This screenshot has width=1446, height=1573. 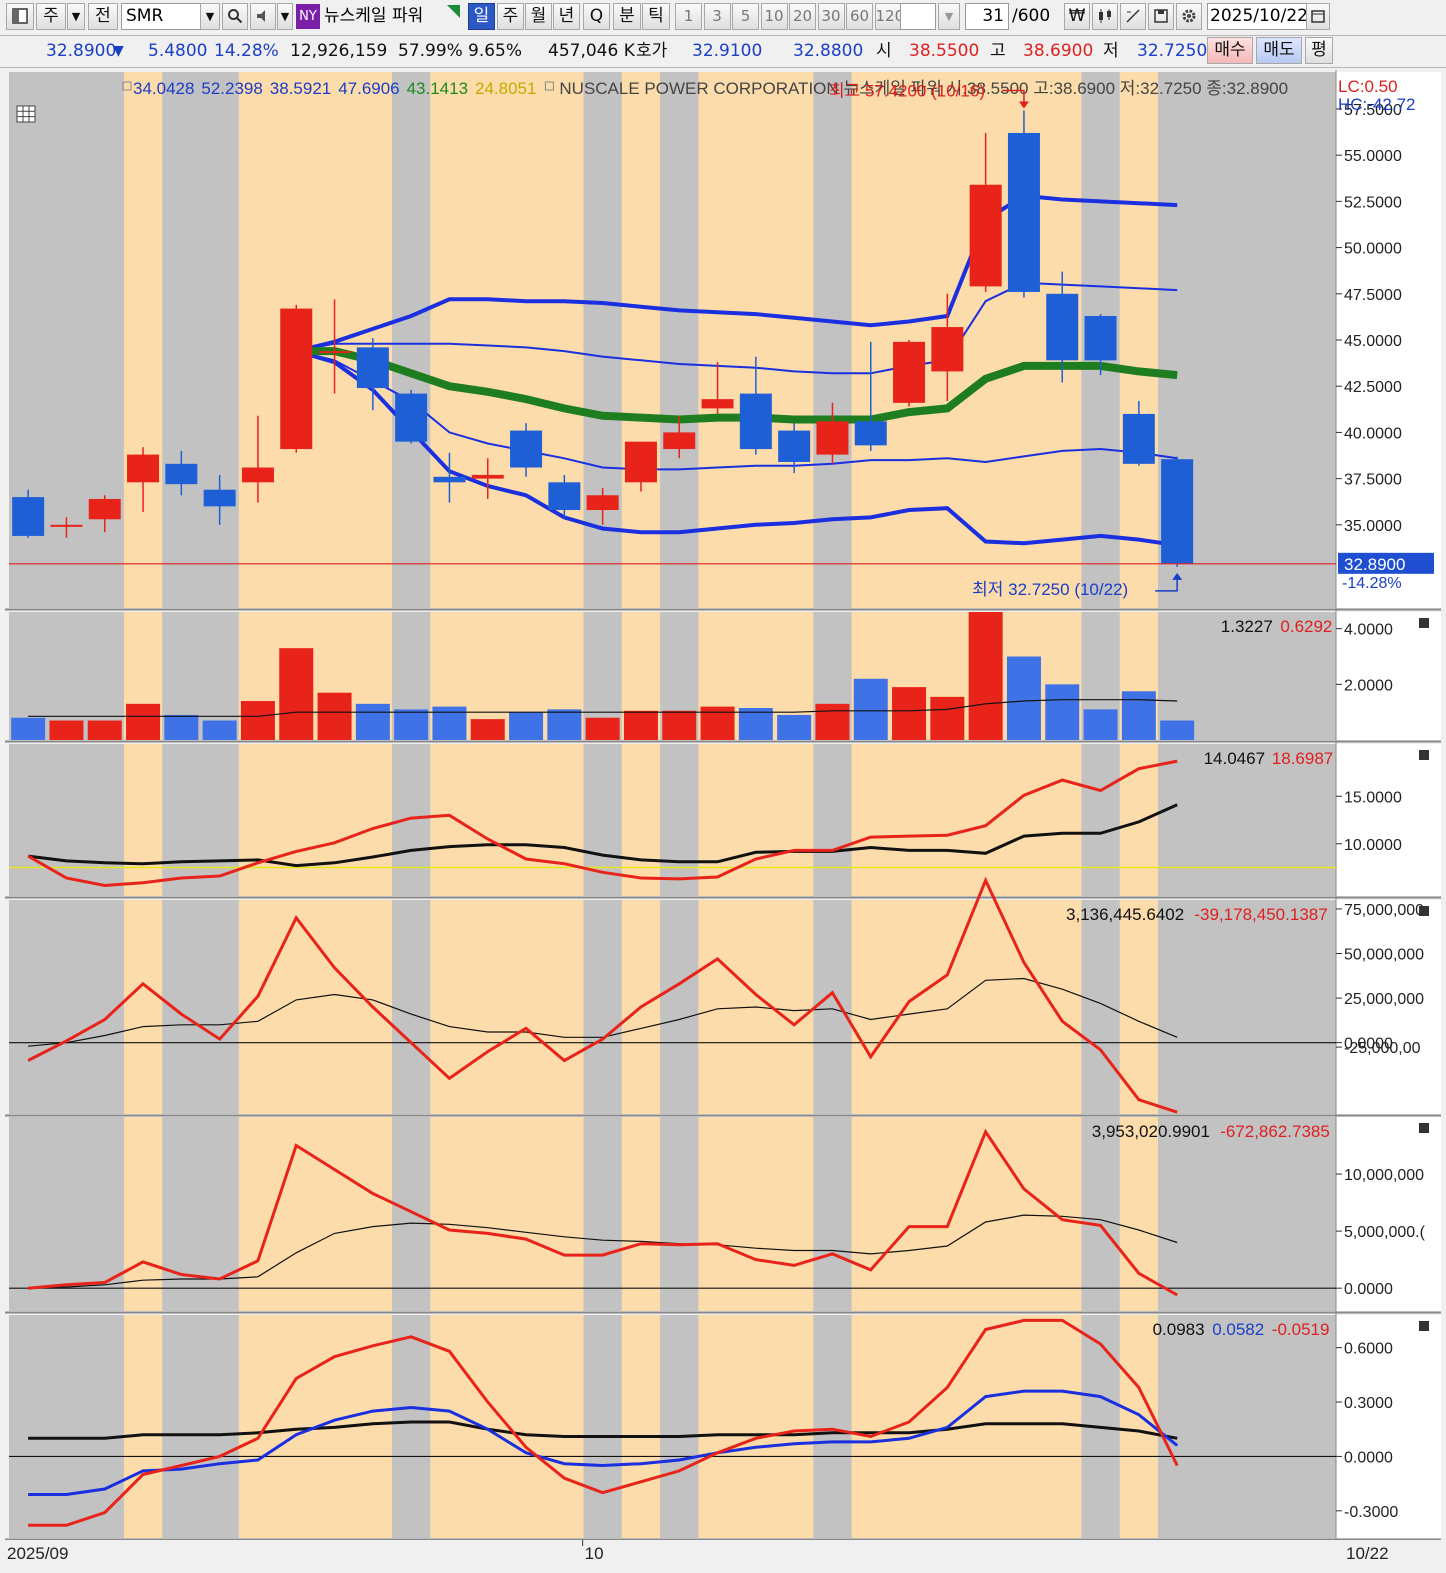 I want to click on legend-value-4: 43.1413, so click(x=437, y=88).